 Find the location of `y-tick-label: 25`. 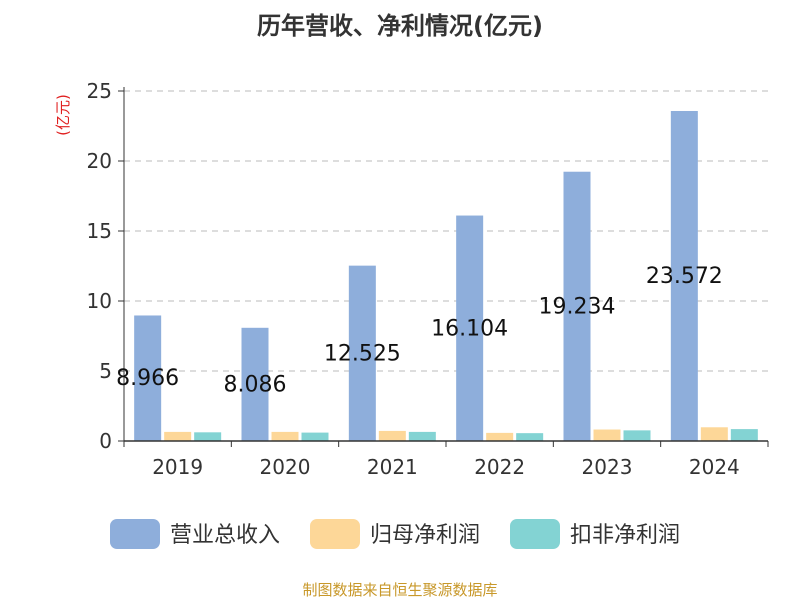

y-tick-label: 25 is located at coordinates (99, 91).